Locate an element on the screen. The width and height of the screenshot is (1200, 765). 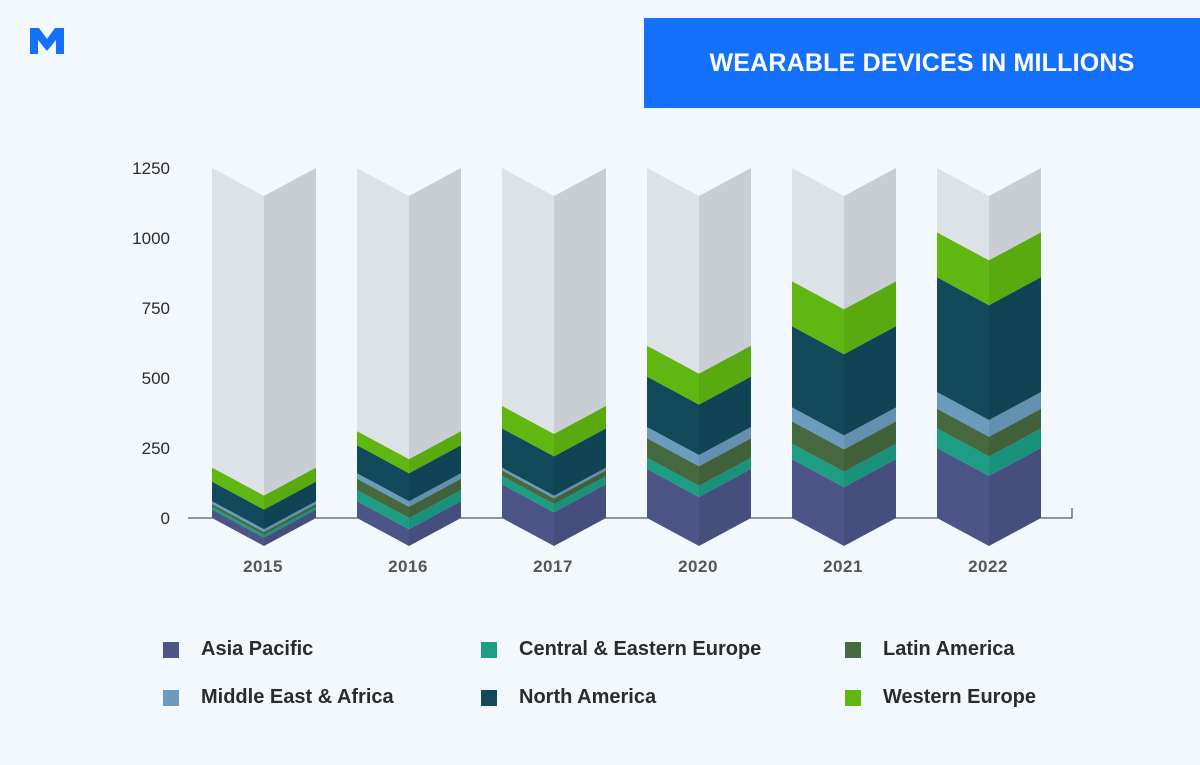
y-tick-label: 250 is located at coordinates (156, 448).